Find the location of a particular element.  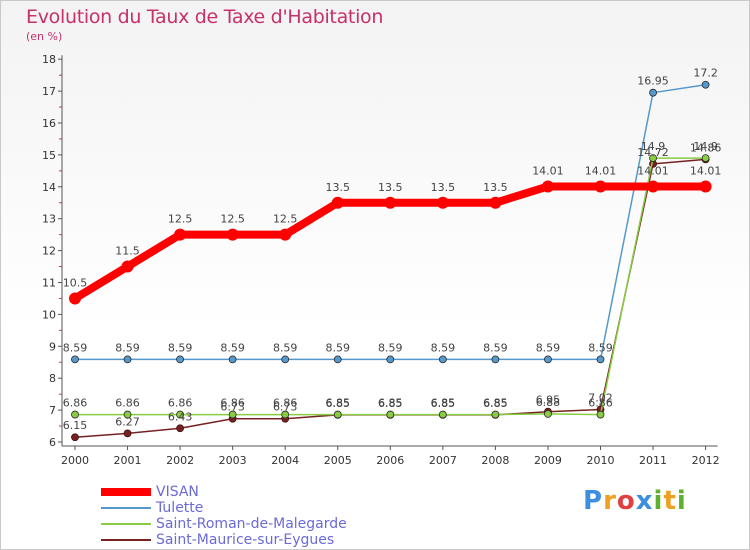

x-tick-label: 2005 is located at coordinates (338, 460).